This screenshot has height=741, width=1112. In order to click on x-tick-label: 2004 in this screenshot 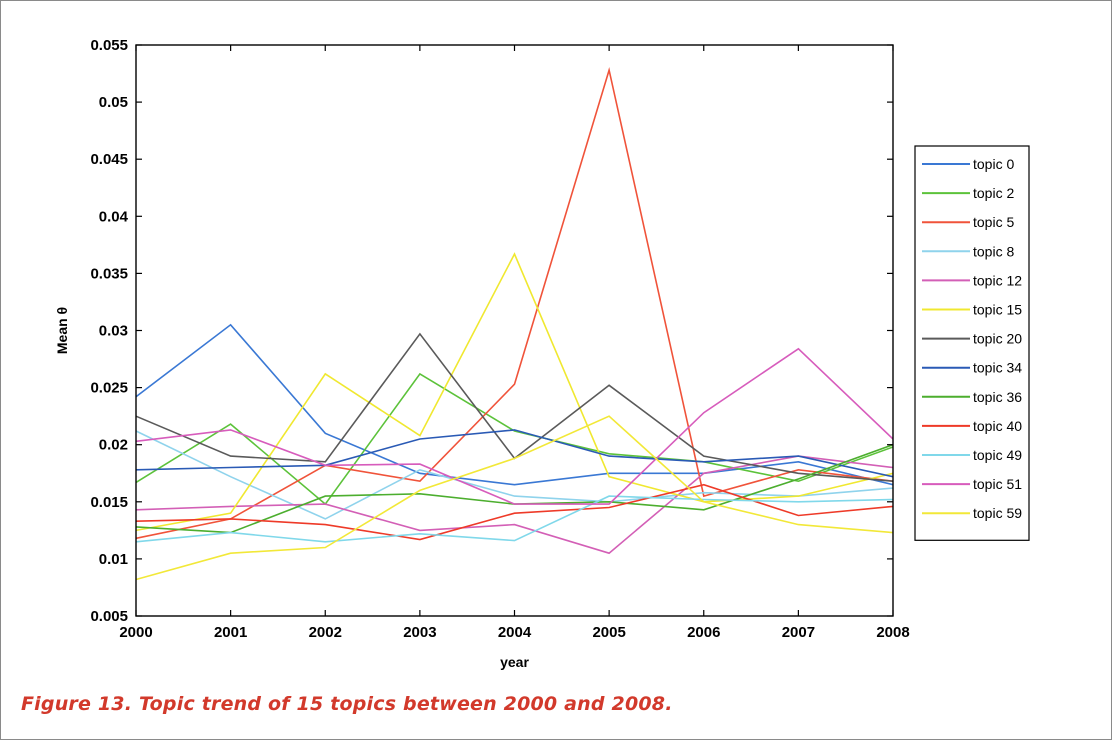, I will do `click(515, 632)`.